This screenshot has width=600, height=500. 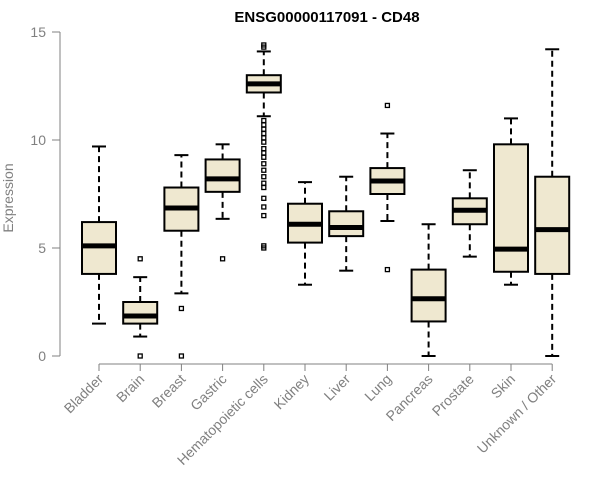 What do you see at coordinates (337, 387) in the screenshot?
I see `x-tick-label: Liver` at bounding box center [337, 387].